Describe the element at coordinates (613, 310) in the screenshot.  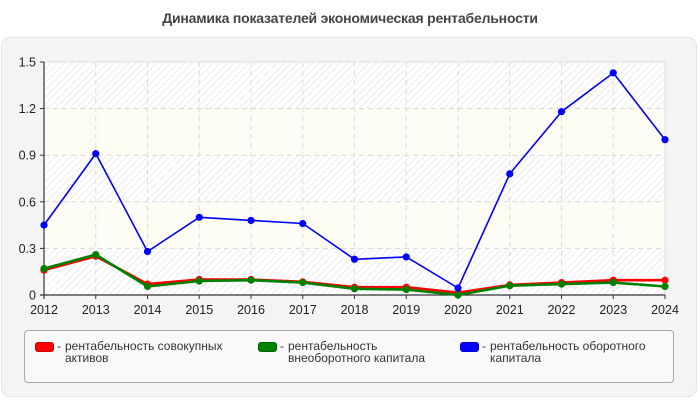
I see `x-tick-label: 2023` at that location.